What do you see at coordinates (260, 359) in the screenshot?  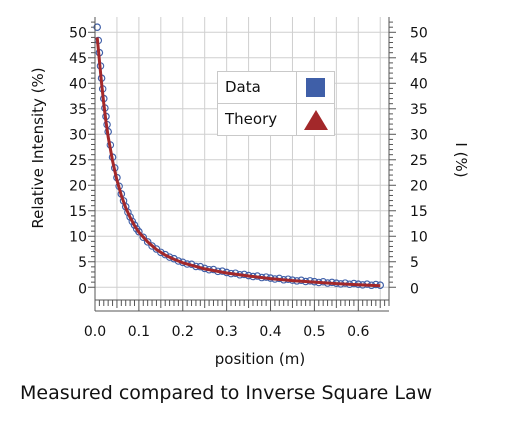 I see `x-axis-label: position (m)` at bounding box center [260, 359].